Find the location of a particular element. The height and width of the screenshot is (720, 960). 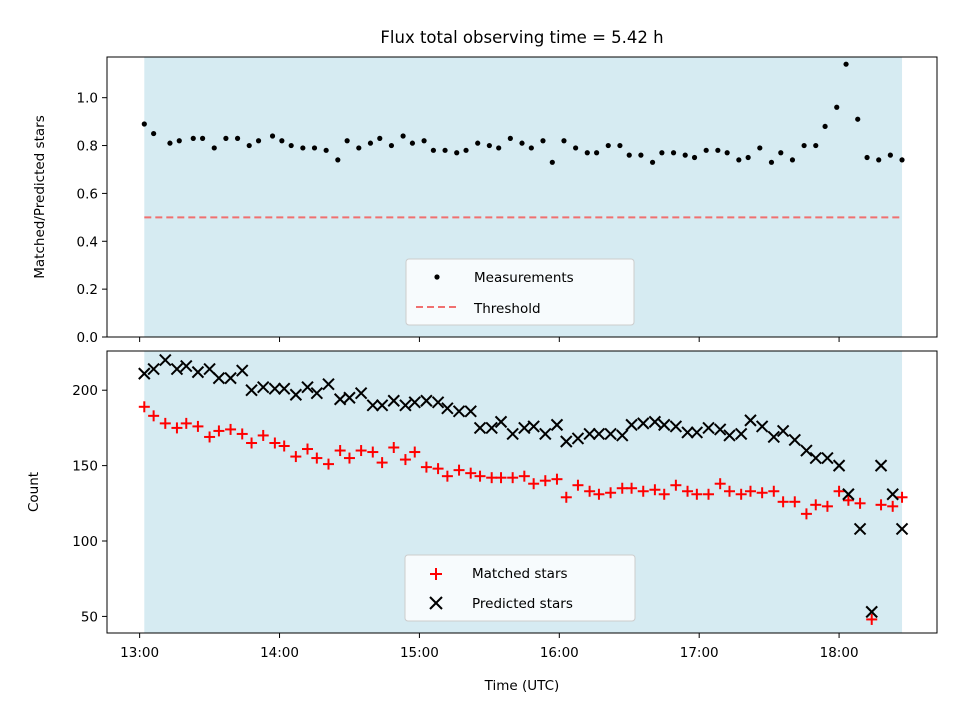

x-tick-label: 18:00 is located at coordinates (839, 653).